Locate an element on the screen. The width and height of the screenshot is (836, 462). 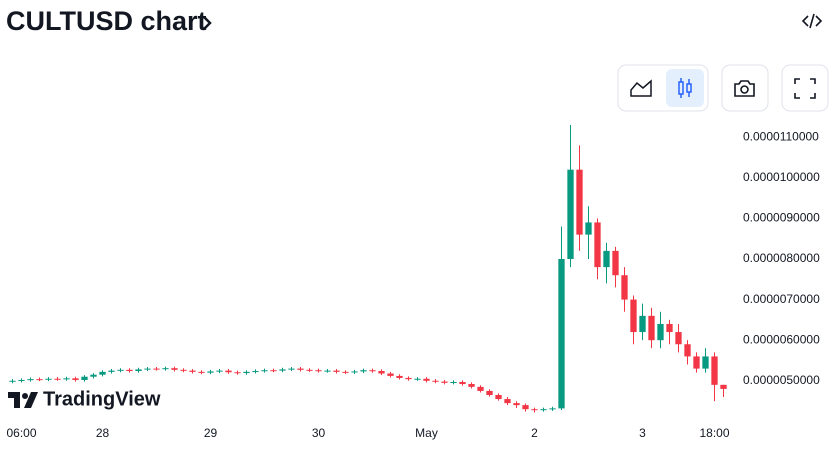
y-tick-label: 0.0000050000 is located at coordinates (781, 380).